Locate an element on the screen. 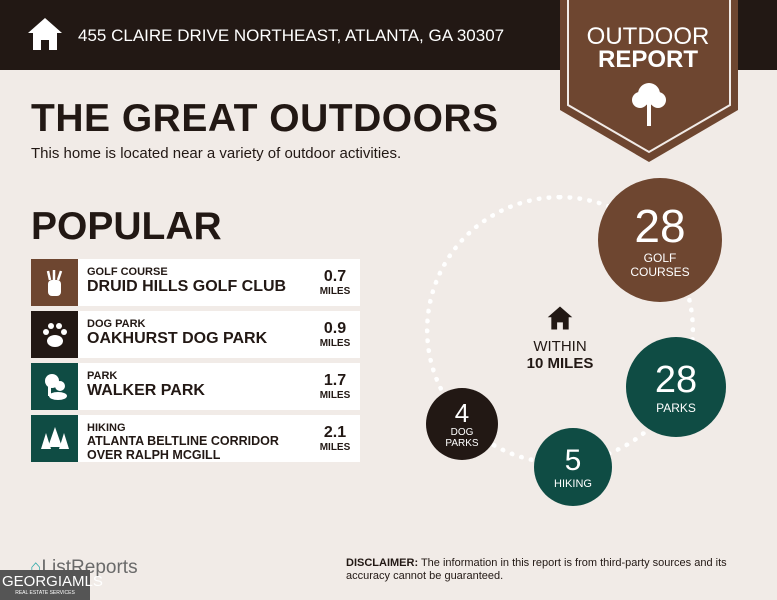 The height and width of the screenshot is (600, 777). house-outline-icon: ⌂ is located at coordinates (36, 567).